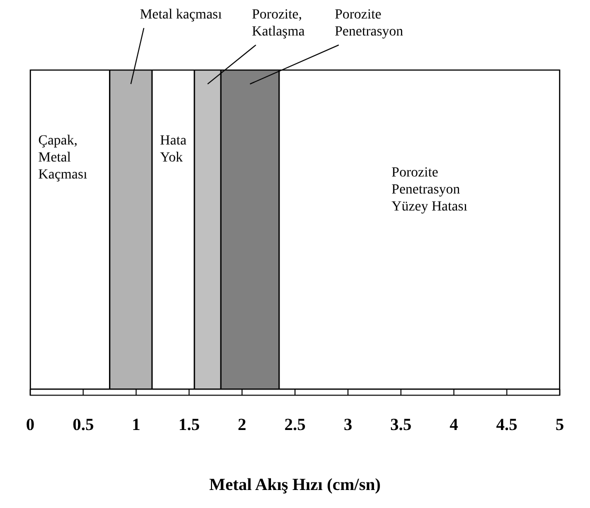 The image size is (590, 508). I want to click on x-tick-label: 4, so click(454, 424).